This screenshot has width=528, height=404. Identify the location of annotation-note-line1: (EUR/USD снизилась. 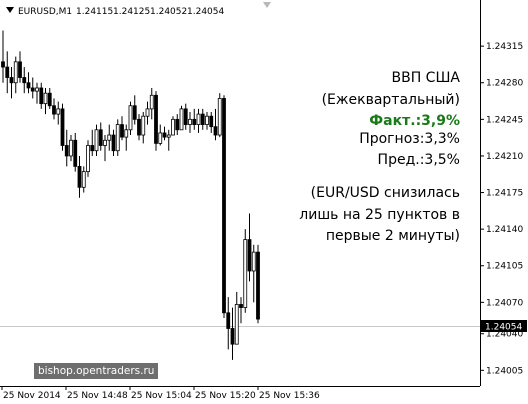
(385, 193).